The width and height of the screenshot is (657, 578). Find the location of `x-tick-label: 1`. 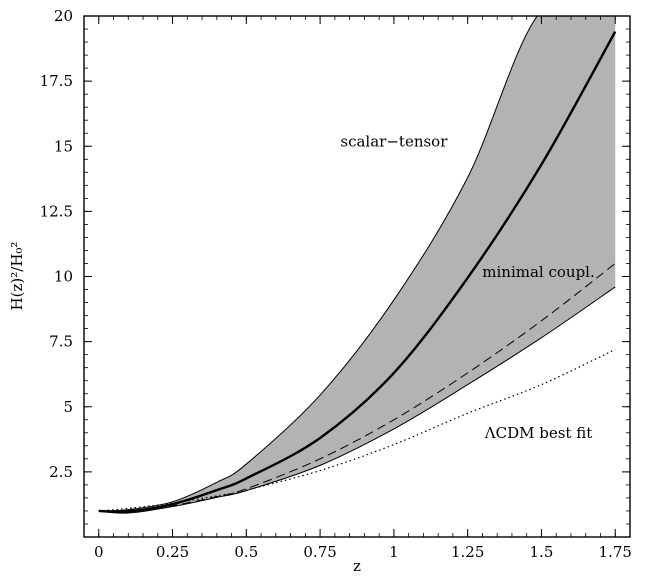

x-tick-label: 1 is located at coordinates (394, 552).